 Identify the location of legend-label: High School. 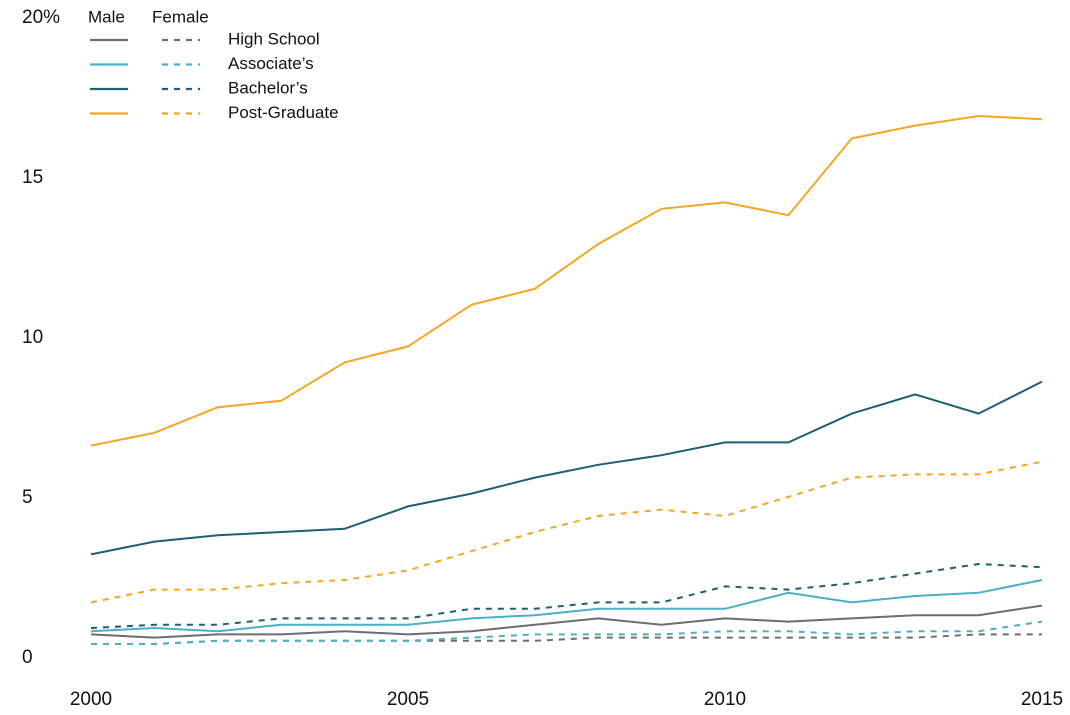
(274, 38).